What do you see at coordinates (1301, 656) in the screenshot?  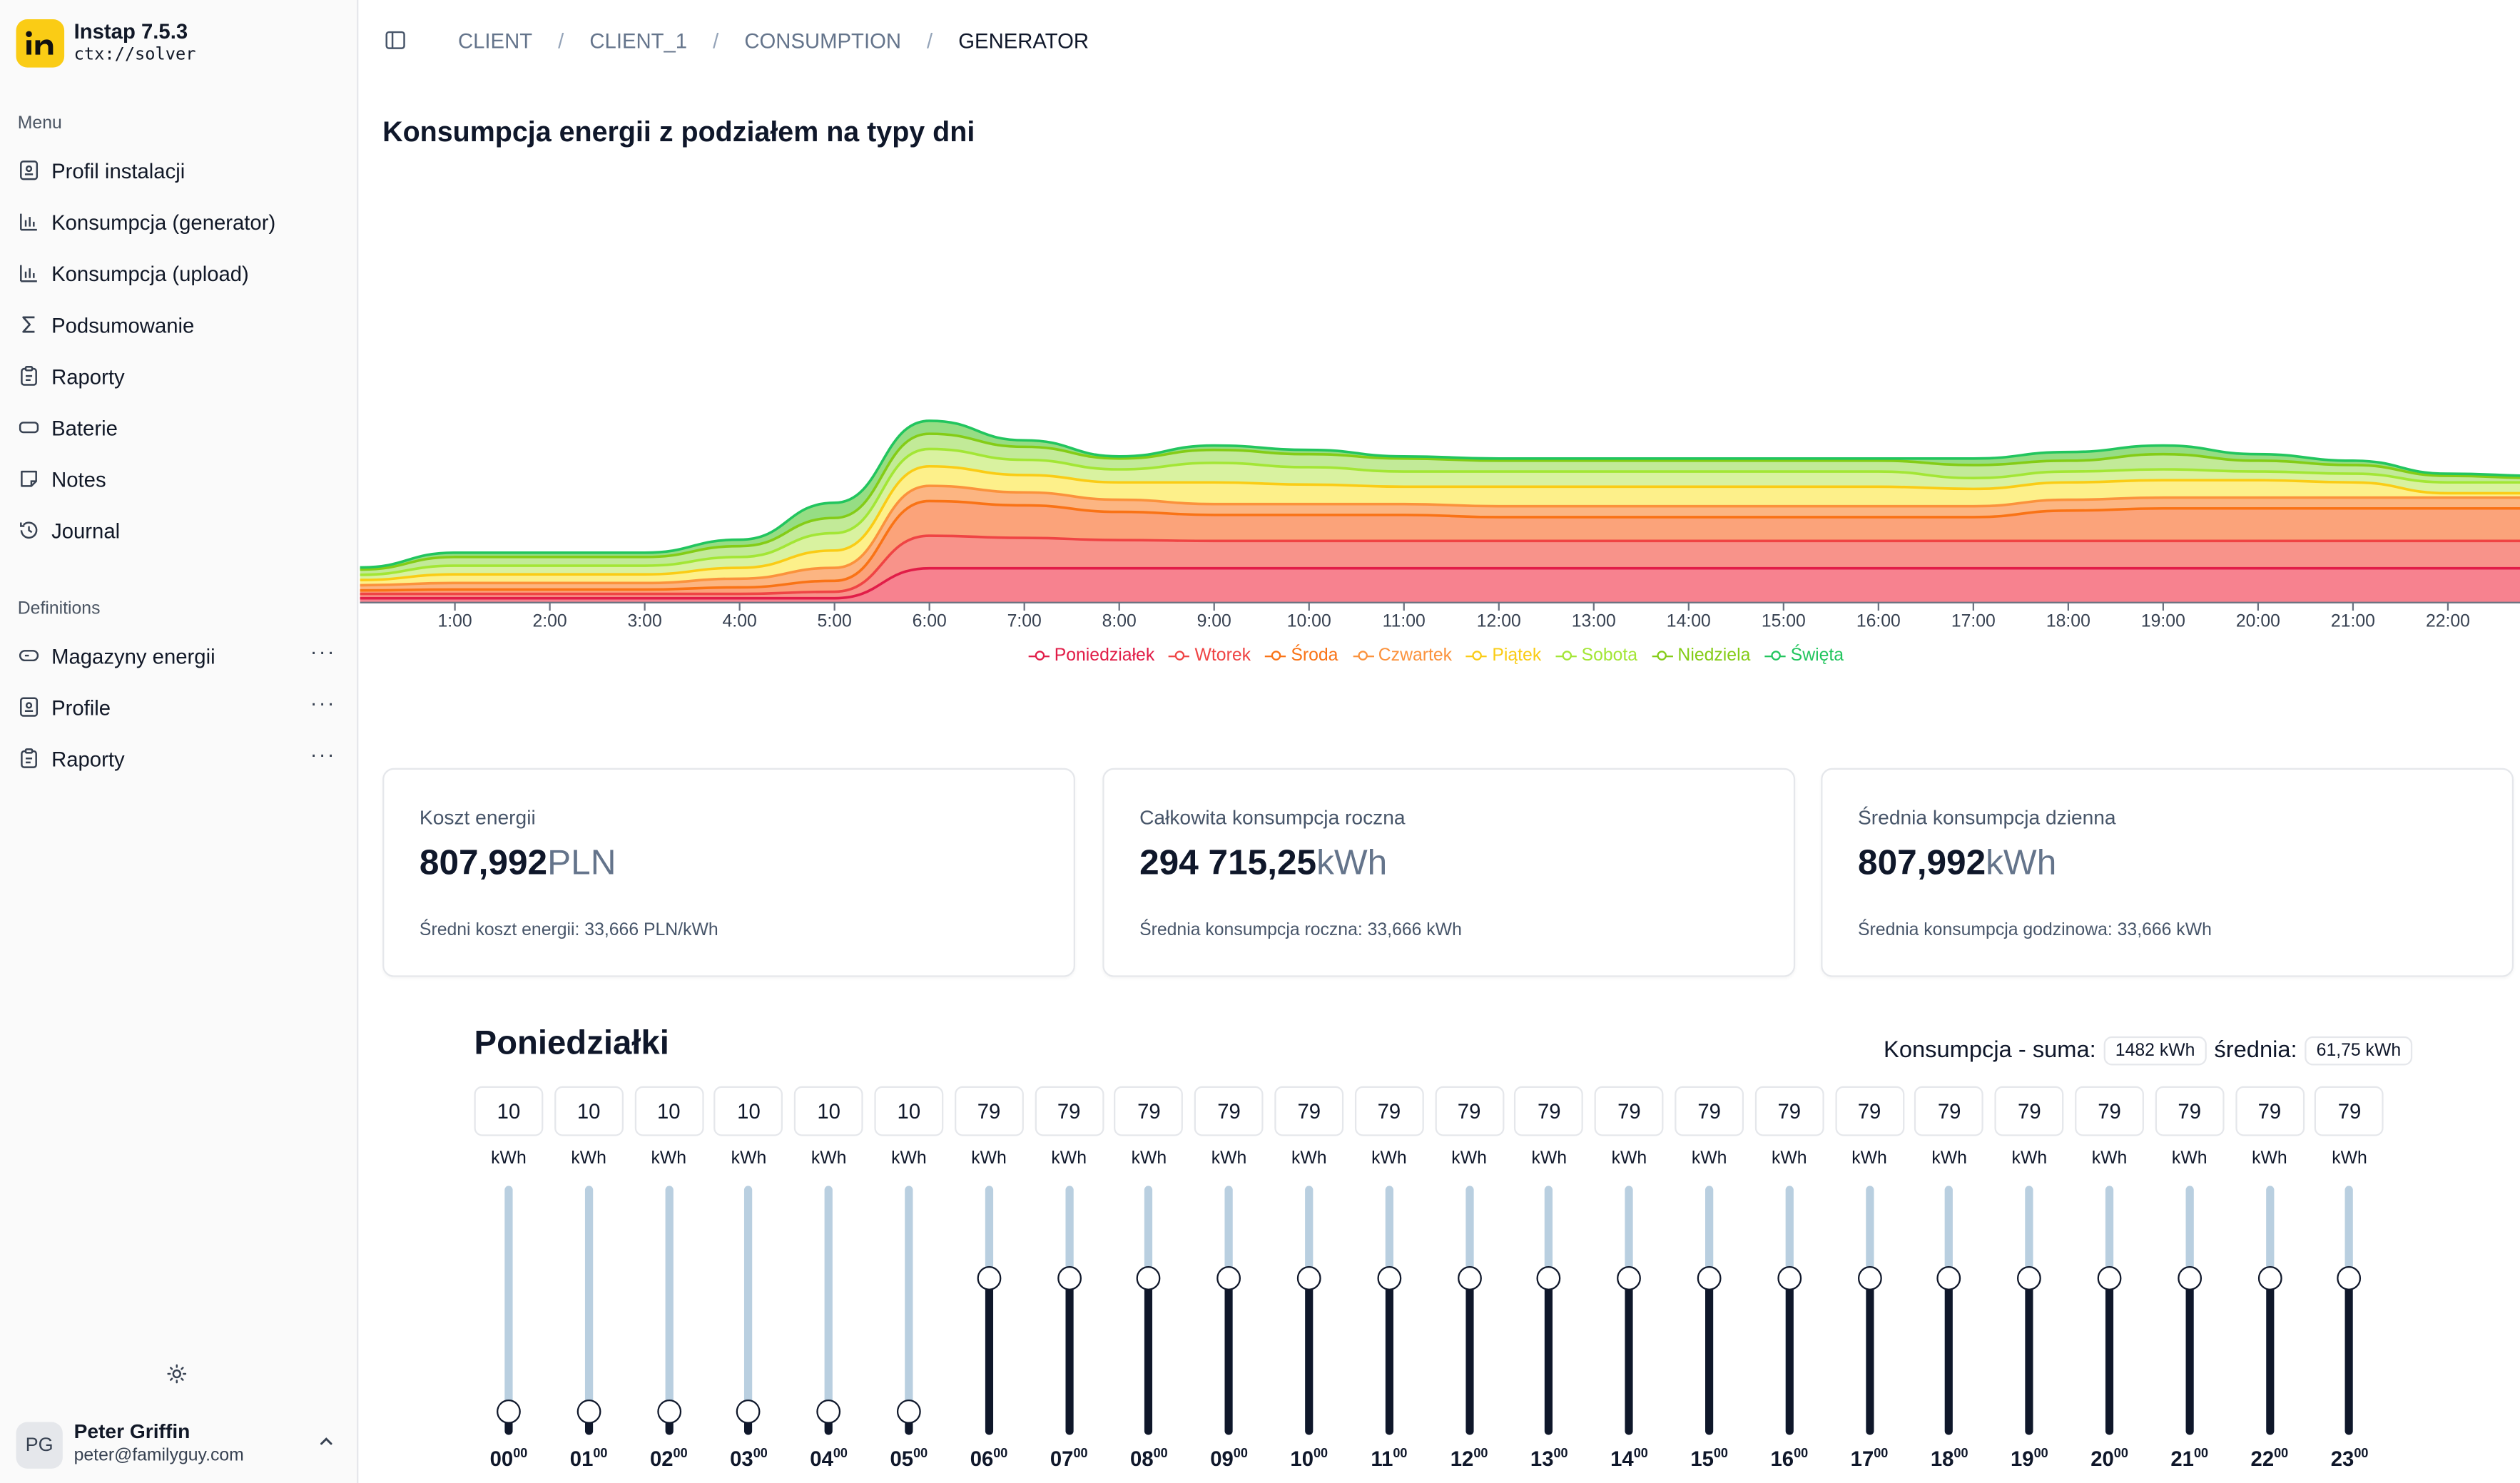 I see `legend-item: Środa` at bounding box center [1301, 656].